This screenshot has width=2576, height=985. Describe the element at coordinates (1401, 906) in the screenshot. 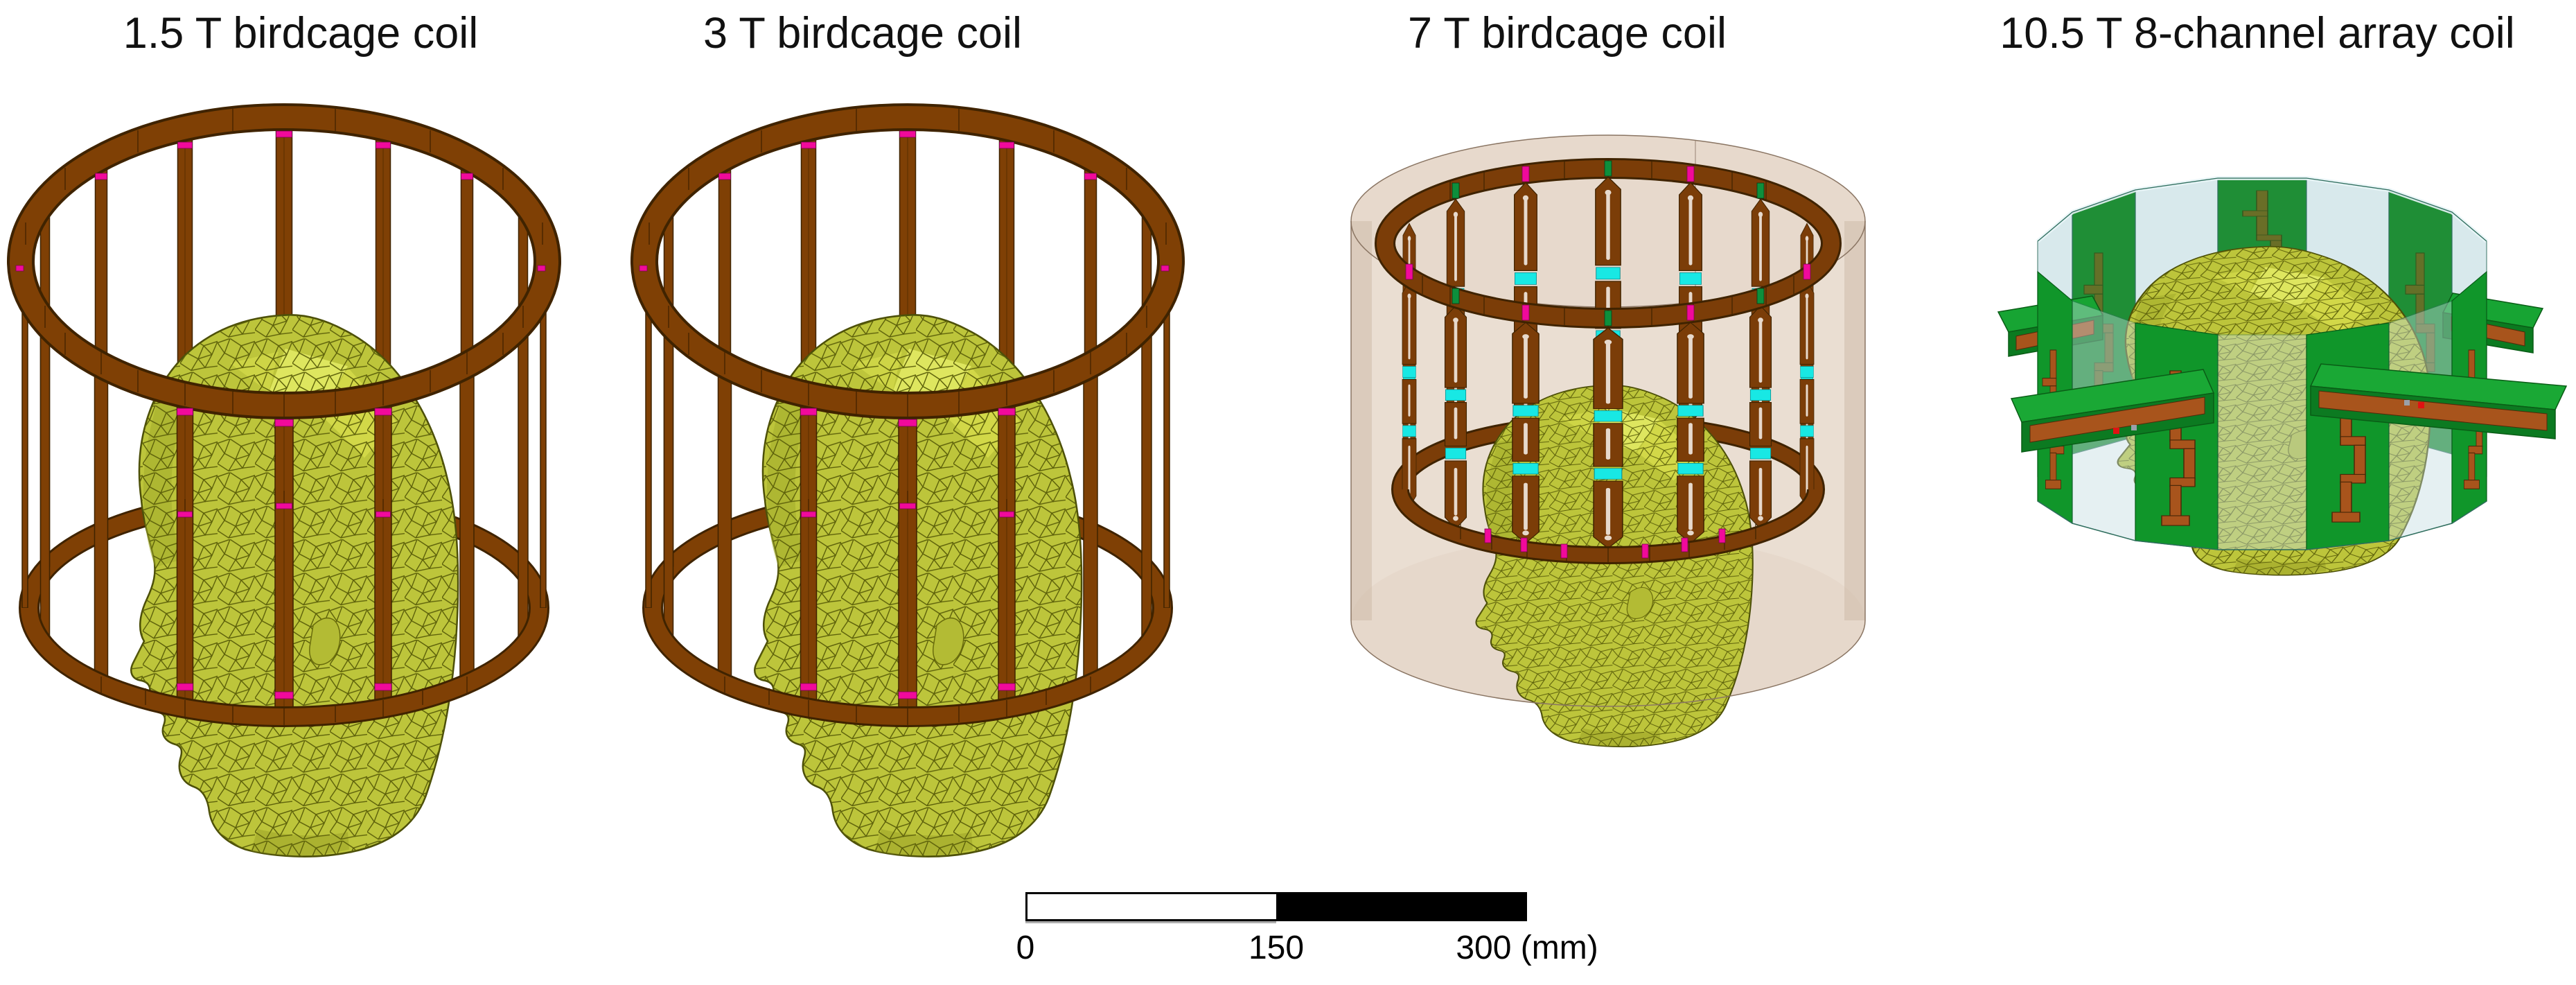

I see `scale-bar-black-segment` at that location.